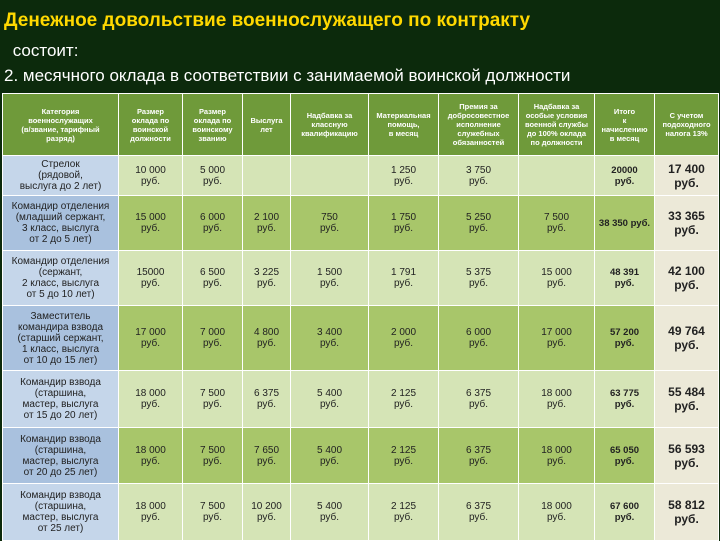  I want to click on value-cell: 48 391 руб., so click(624, 278).